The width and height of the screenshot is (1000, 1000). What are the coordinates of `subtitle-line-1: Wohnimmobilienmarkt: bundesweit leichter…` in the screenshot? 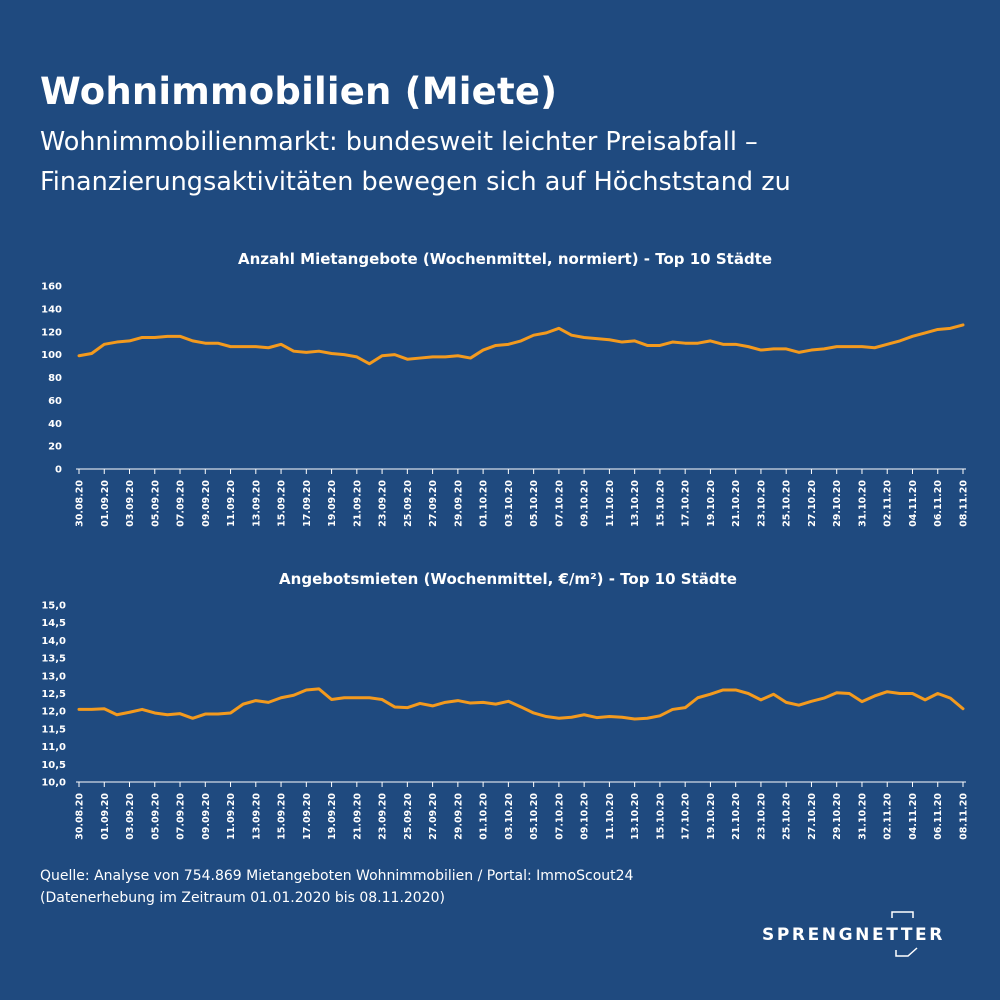 It's located at (399, 142).